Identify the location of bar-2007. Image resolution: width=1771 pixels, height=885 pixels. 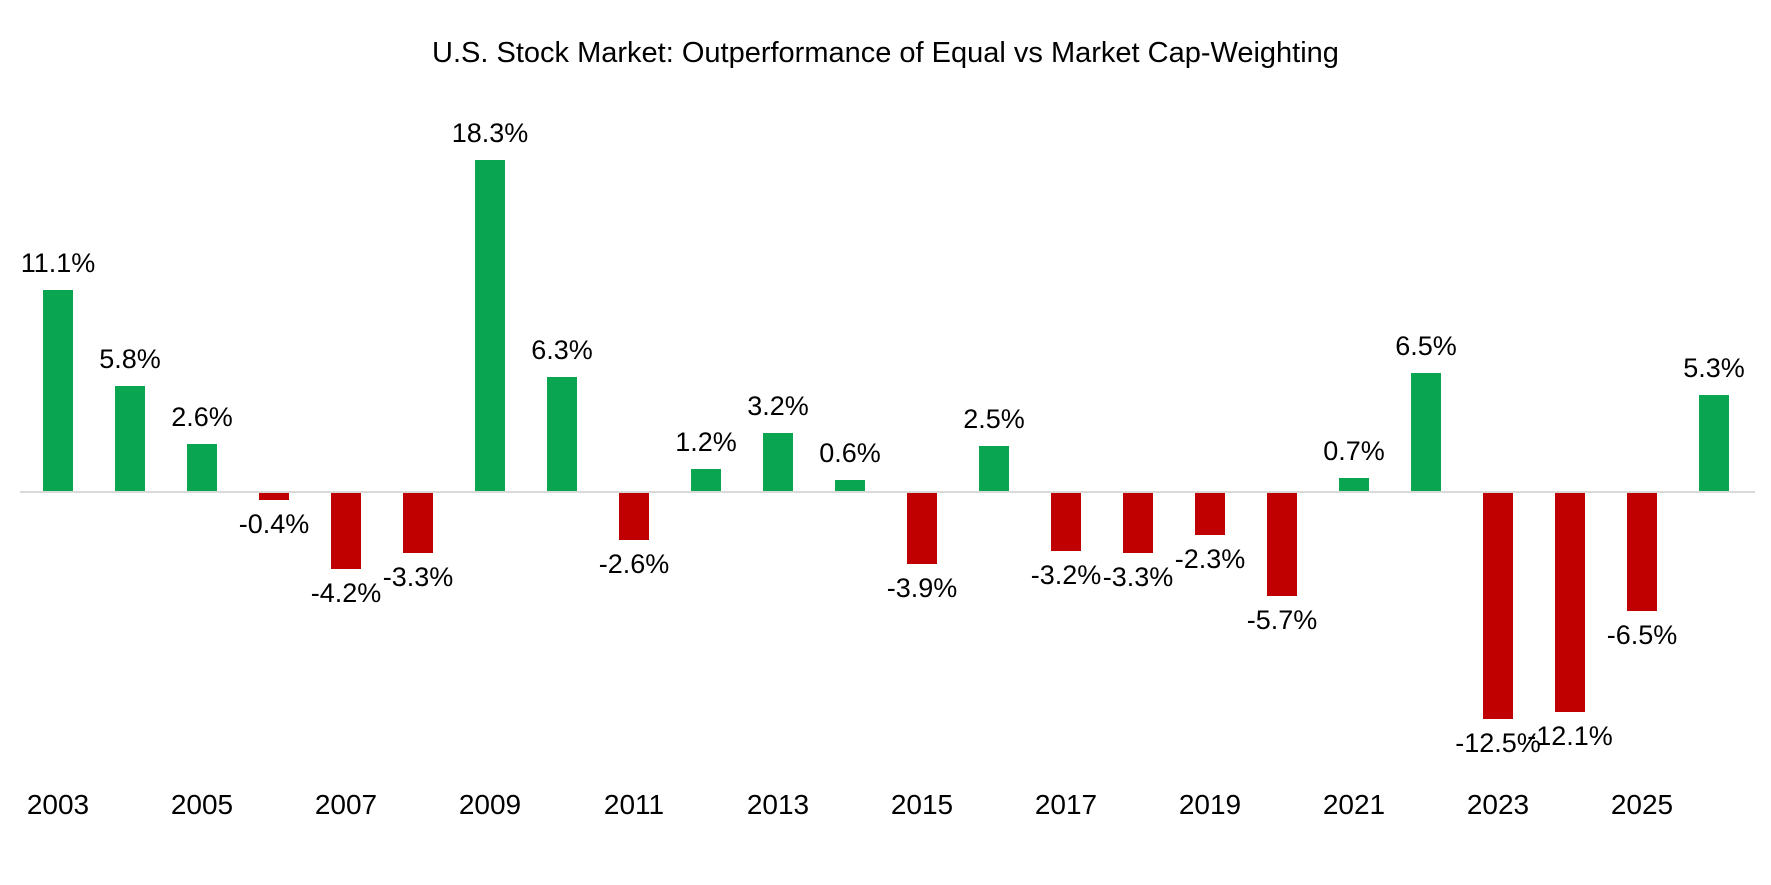
(346, 531).